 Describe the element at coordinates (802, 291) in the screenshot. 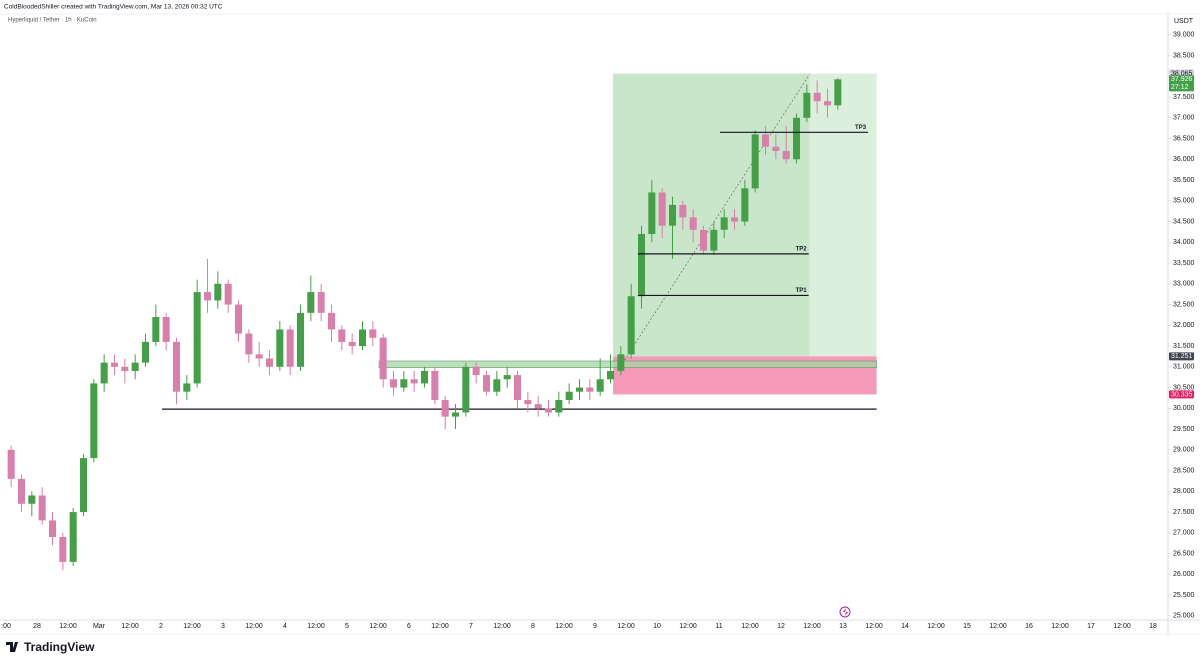

I see `tp-label: TP1` at that location.